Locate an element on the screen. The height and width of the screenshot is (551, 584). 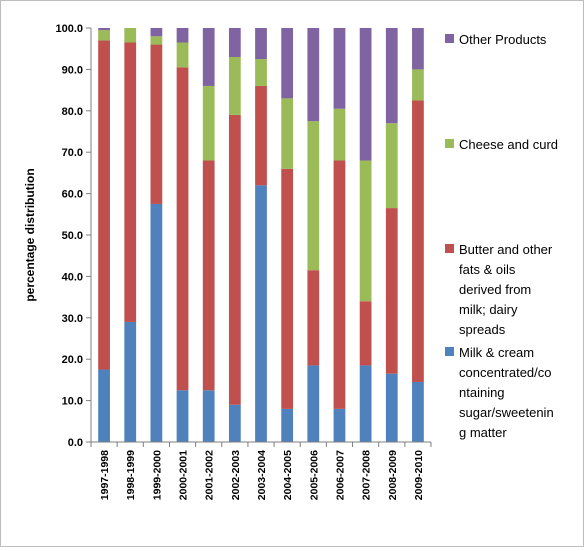
x-tick-label: 2006-2007 is located at coordinates (340, 475).